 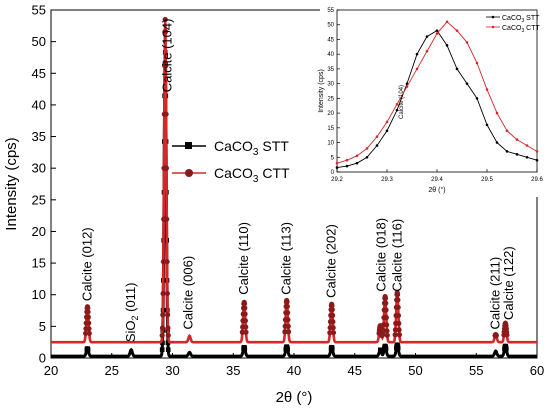 What do you see at coordinates (493, 17) in the screenshot?
I see `inset-legend-marker-stt` at bounding box center [493, 17].